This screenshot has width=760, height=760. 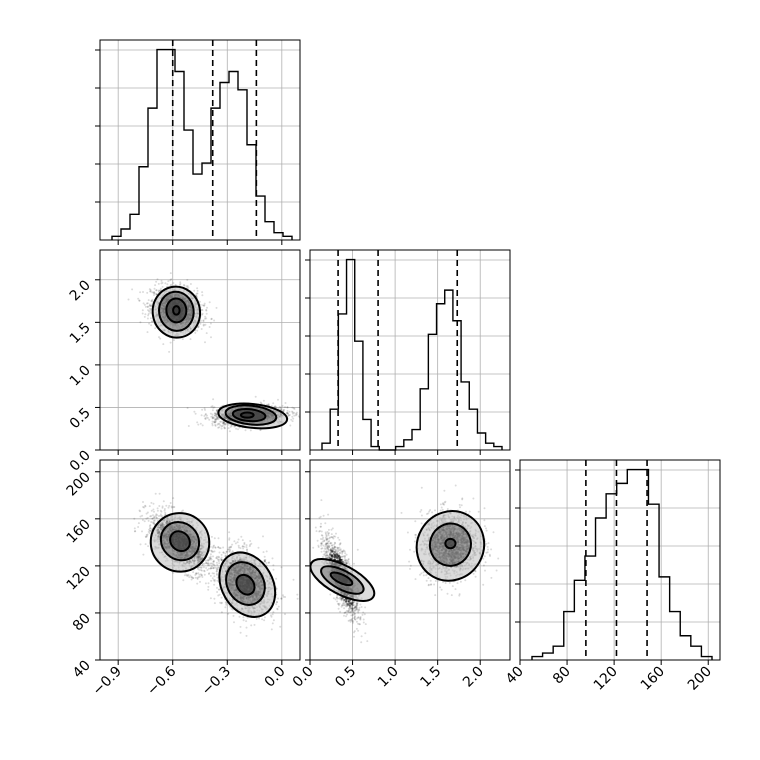 What do you see at coordinates (180, 541) in the screenshot?
I see `contour-line` at bounding box center [180, 541].